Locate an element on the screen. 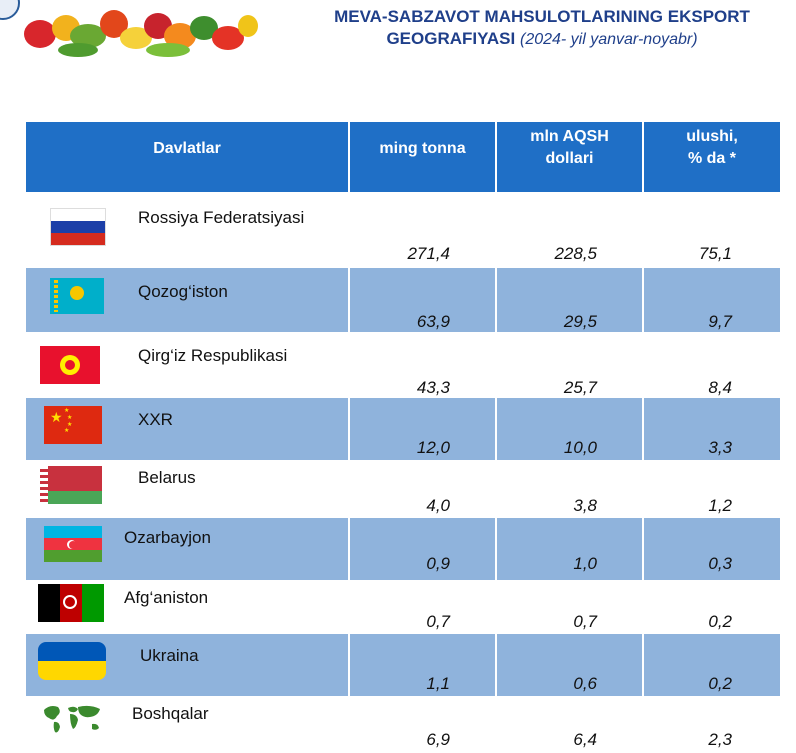 This screenshot has width=796, height=753. table-row: Rossiya Federatsiyasi 271,4 228,5 75,1 is located at coordinates (403, 230).